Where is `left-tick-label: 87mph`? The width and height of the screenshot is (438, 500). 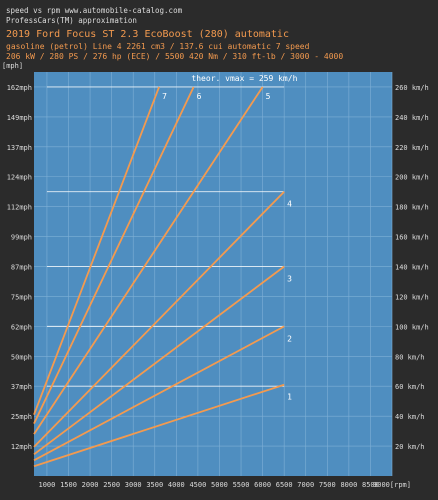
left-tick-label: 87mph is located at coordinates (21, 268).